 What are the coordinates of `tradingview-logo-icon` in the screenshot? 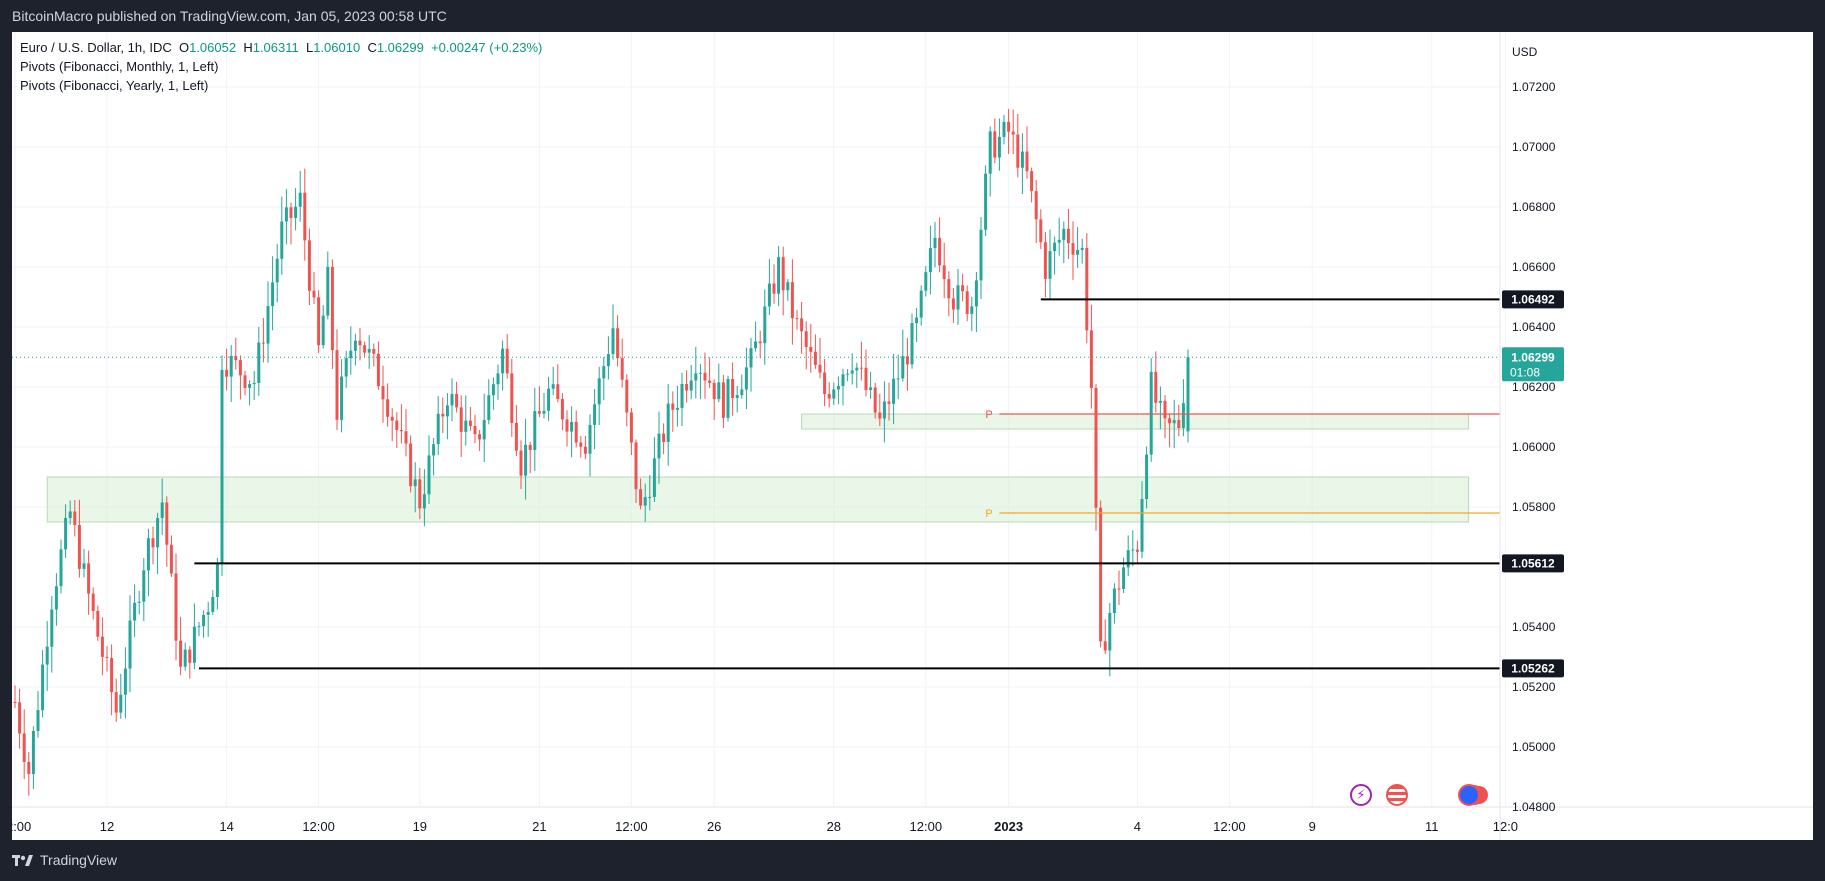 It's located at (22, 860).